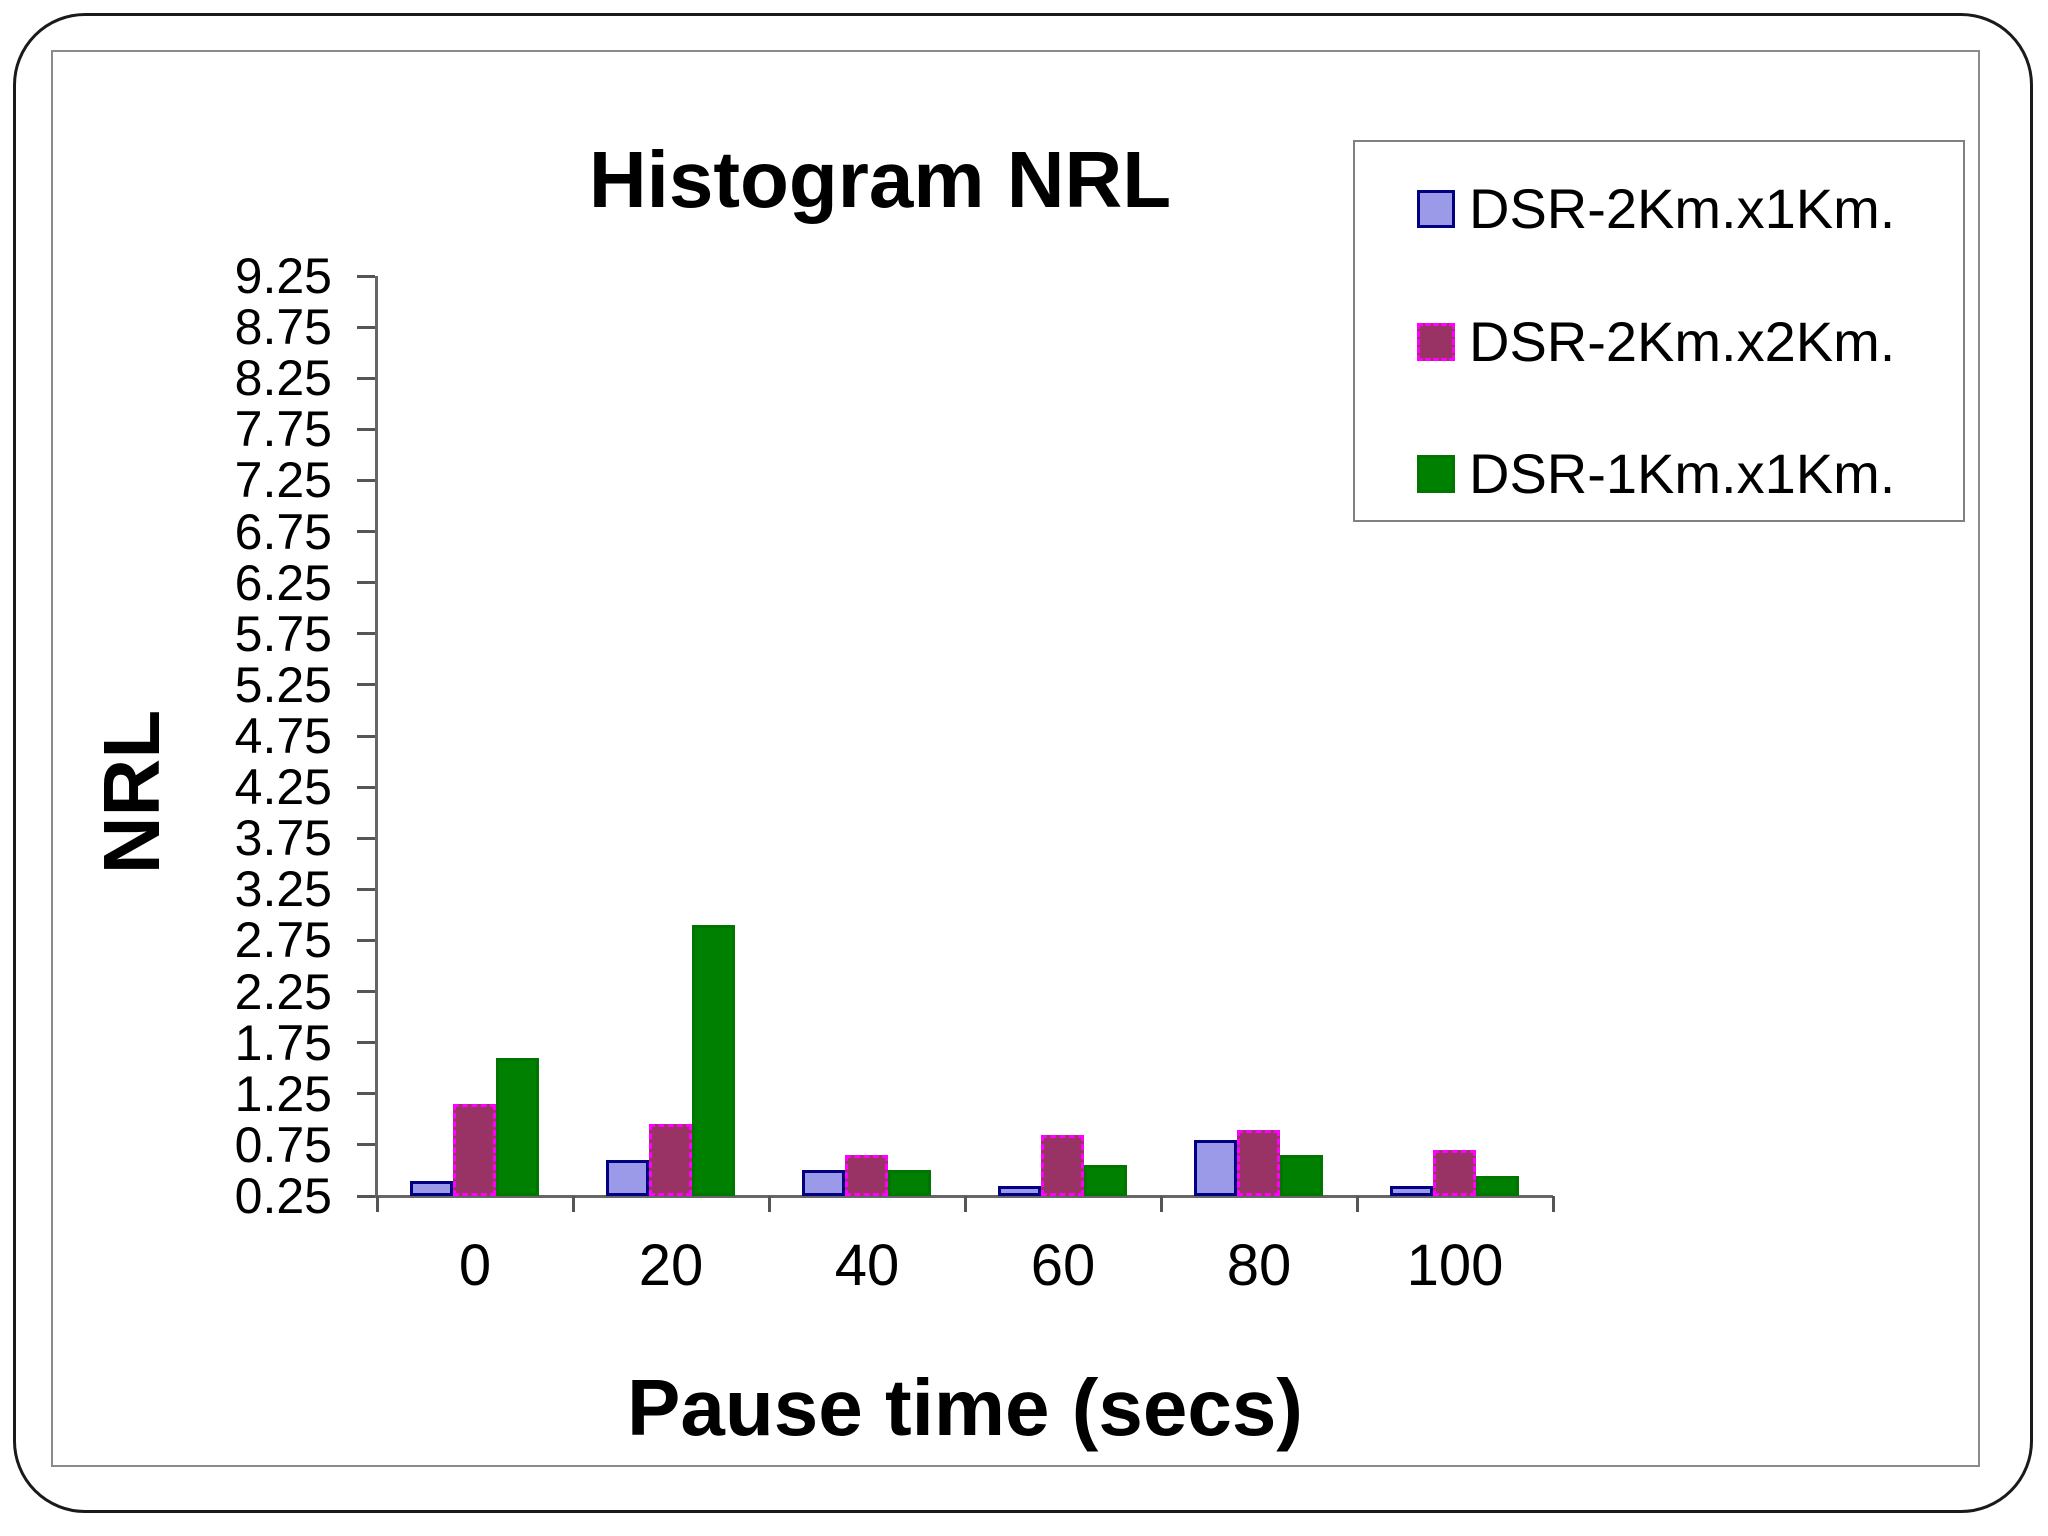 The image size is (2048, 1536). Describe the element at coordinates (823, 1183) in the screenshot. I see `bar-dsr-2km-x1km--cat40` at that location.